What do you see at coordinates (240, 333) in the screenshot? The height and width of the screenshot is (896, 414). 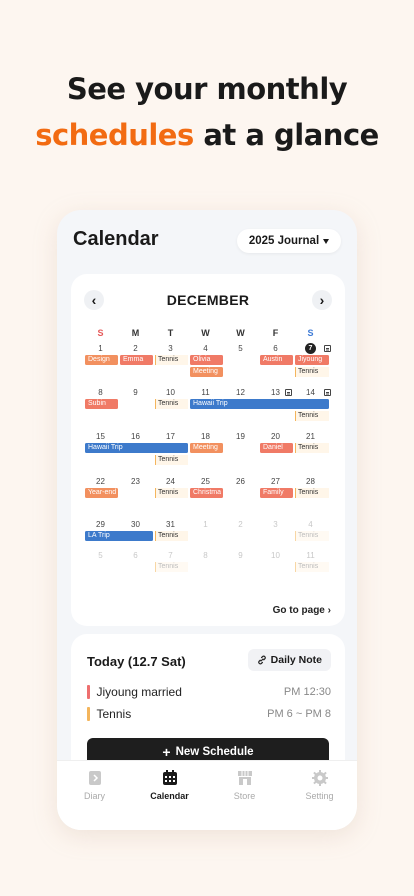 I see `weekday-label: W` at bounding box center [240, 333].